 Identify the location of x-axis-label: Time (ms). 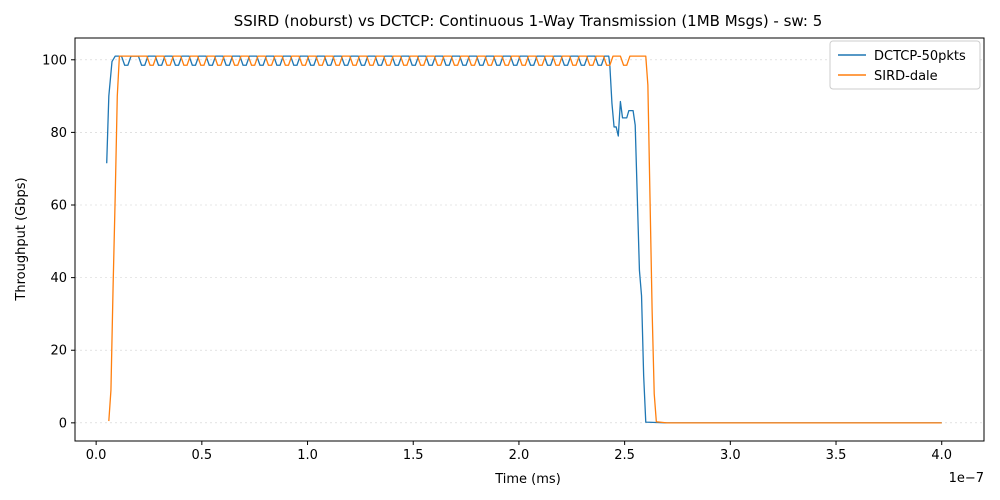
(527, 479).